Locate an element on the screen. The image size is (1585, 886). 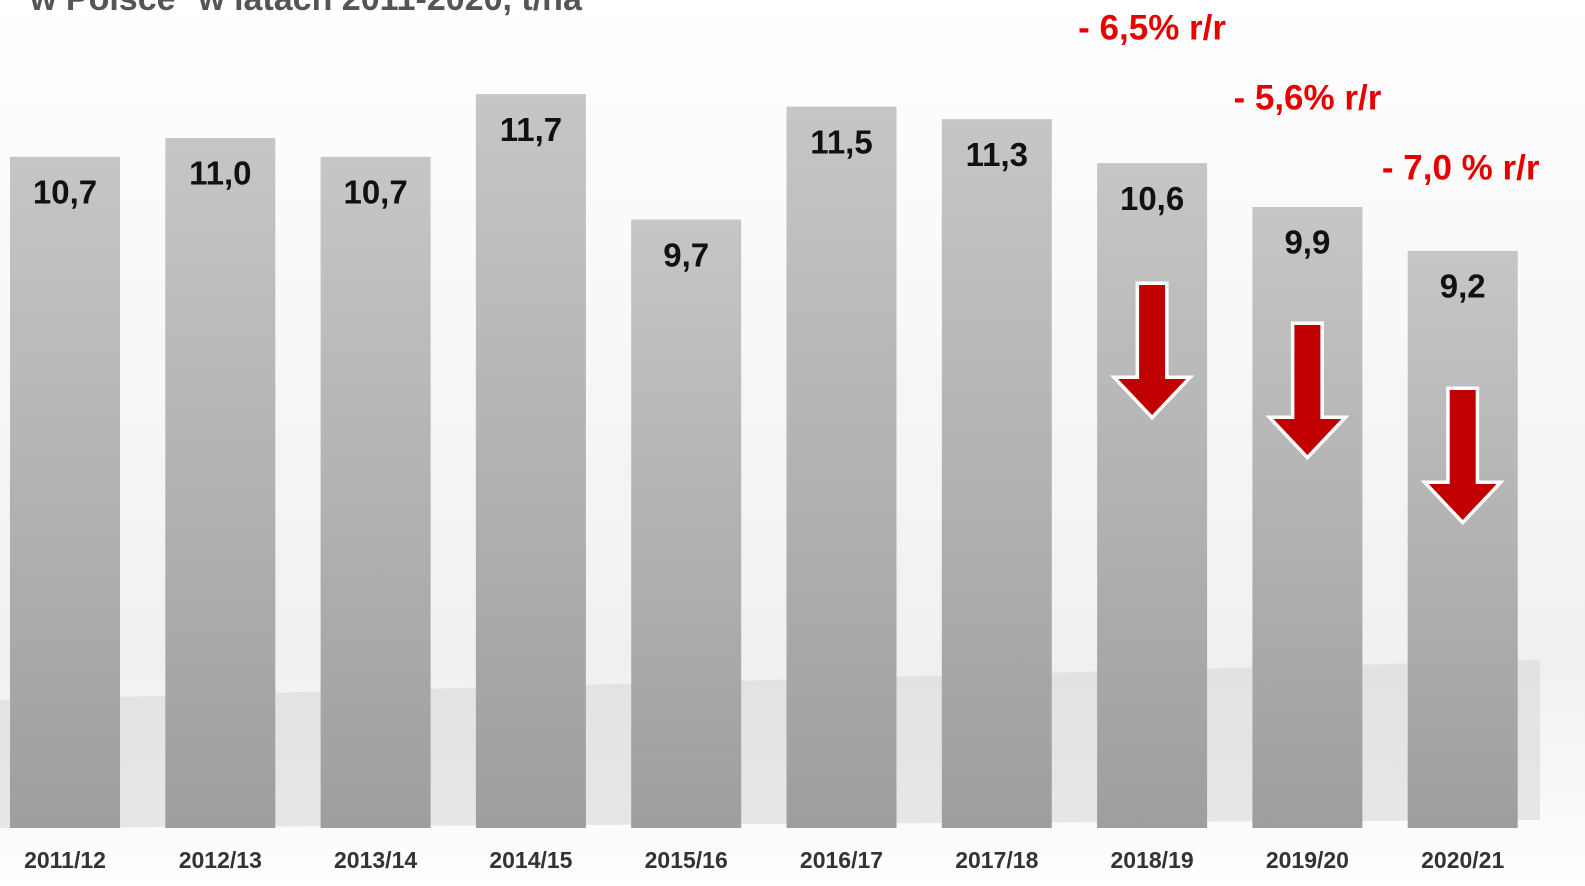
x-tick-label: 2015/16 is located at coordinates (686, 860).